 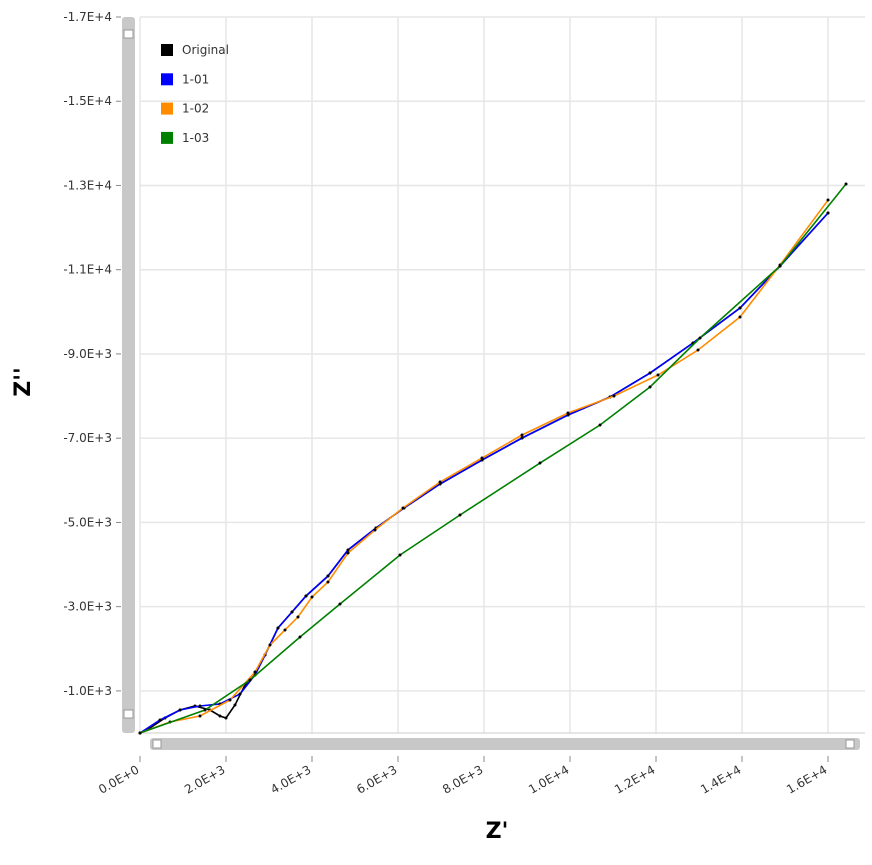 What do you see at coordinates (87, 522) in the screenshot?
I see `y-tick-label: -5.0E+3` at bounding box center [87, 522].